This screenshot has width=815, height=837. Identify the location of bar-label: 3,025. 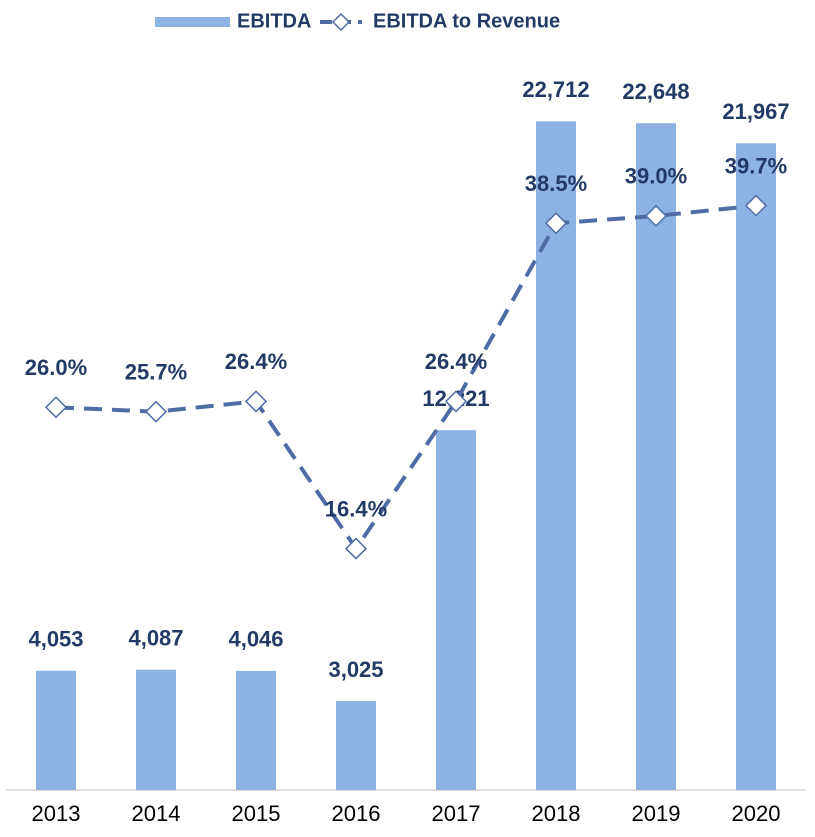
(355, 669).